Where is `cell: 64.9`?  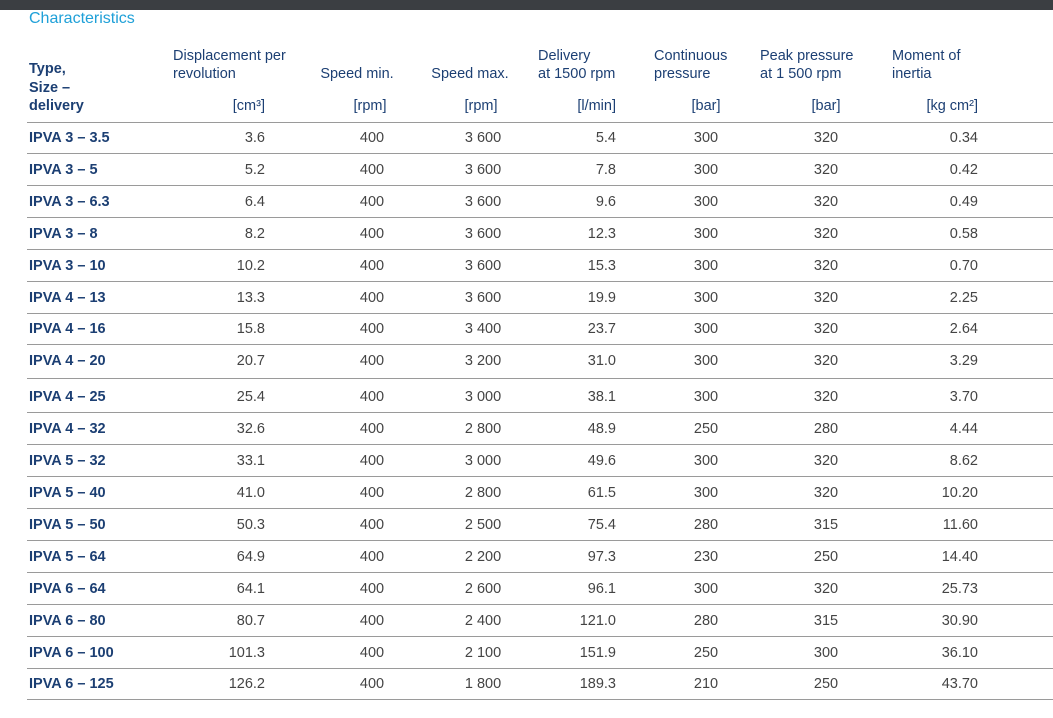
cell: 64.9 is located at coordinates (250, 556).